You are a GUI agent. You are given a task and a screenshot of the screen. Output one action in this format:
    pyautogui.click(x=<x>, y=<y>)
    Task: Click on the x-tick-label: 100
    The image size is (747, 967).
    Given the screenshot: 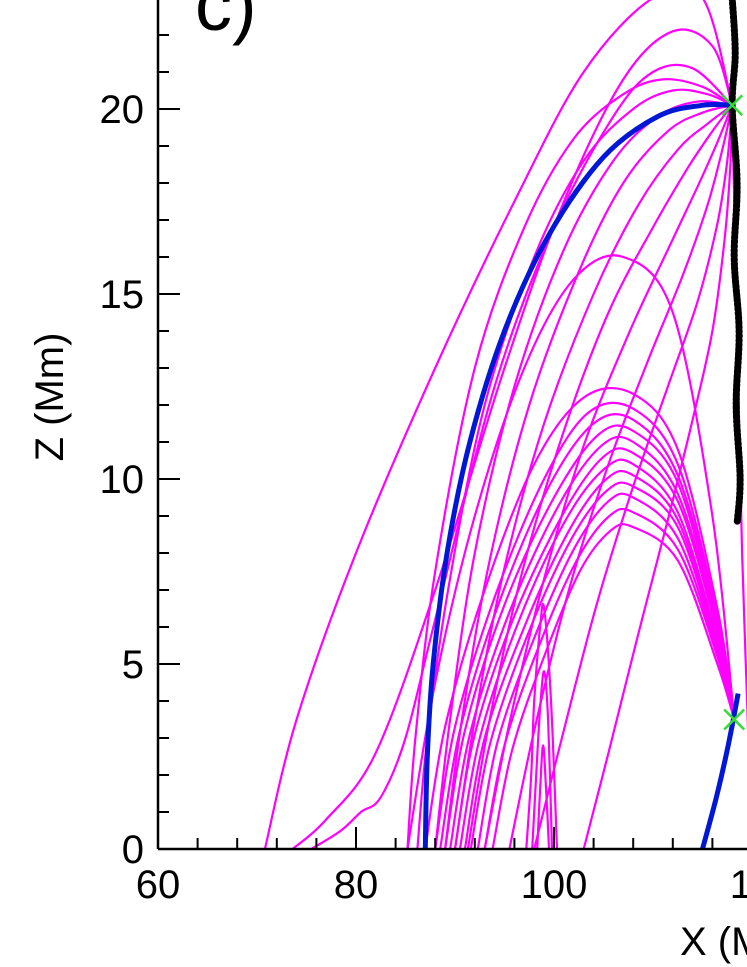 What is the action you would take?
    pyautogui.click(x=554, y=885)
    